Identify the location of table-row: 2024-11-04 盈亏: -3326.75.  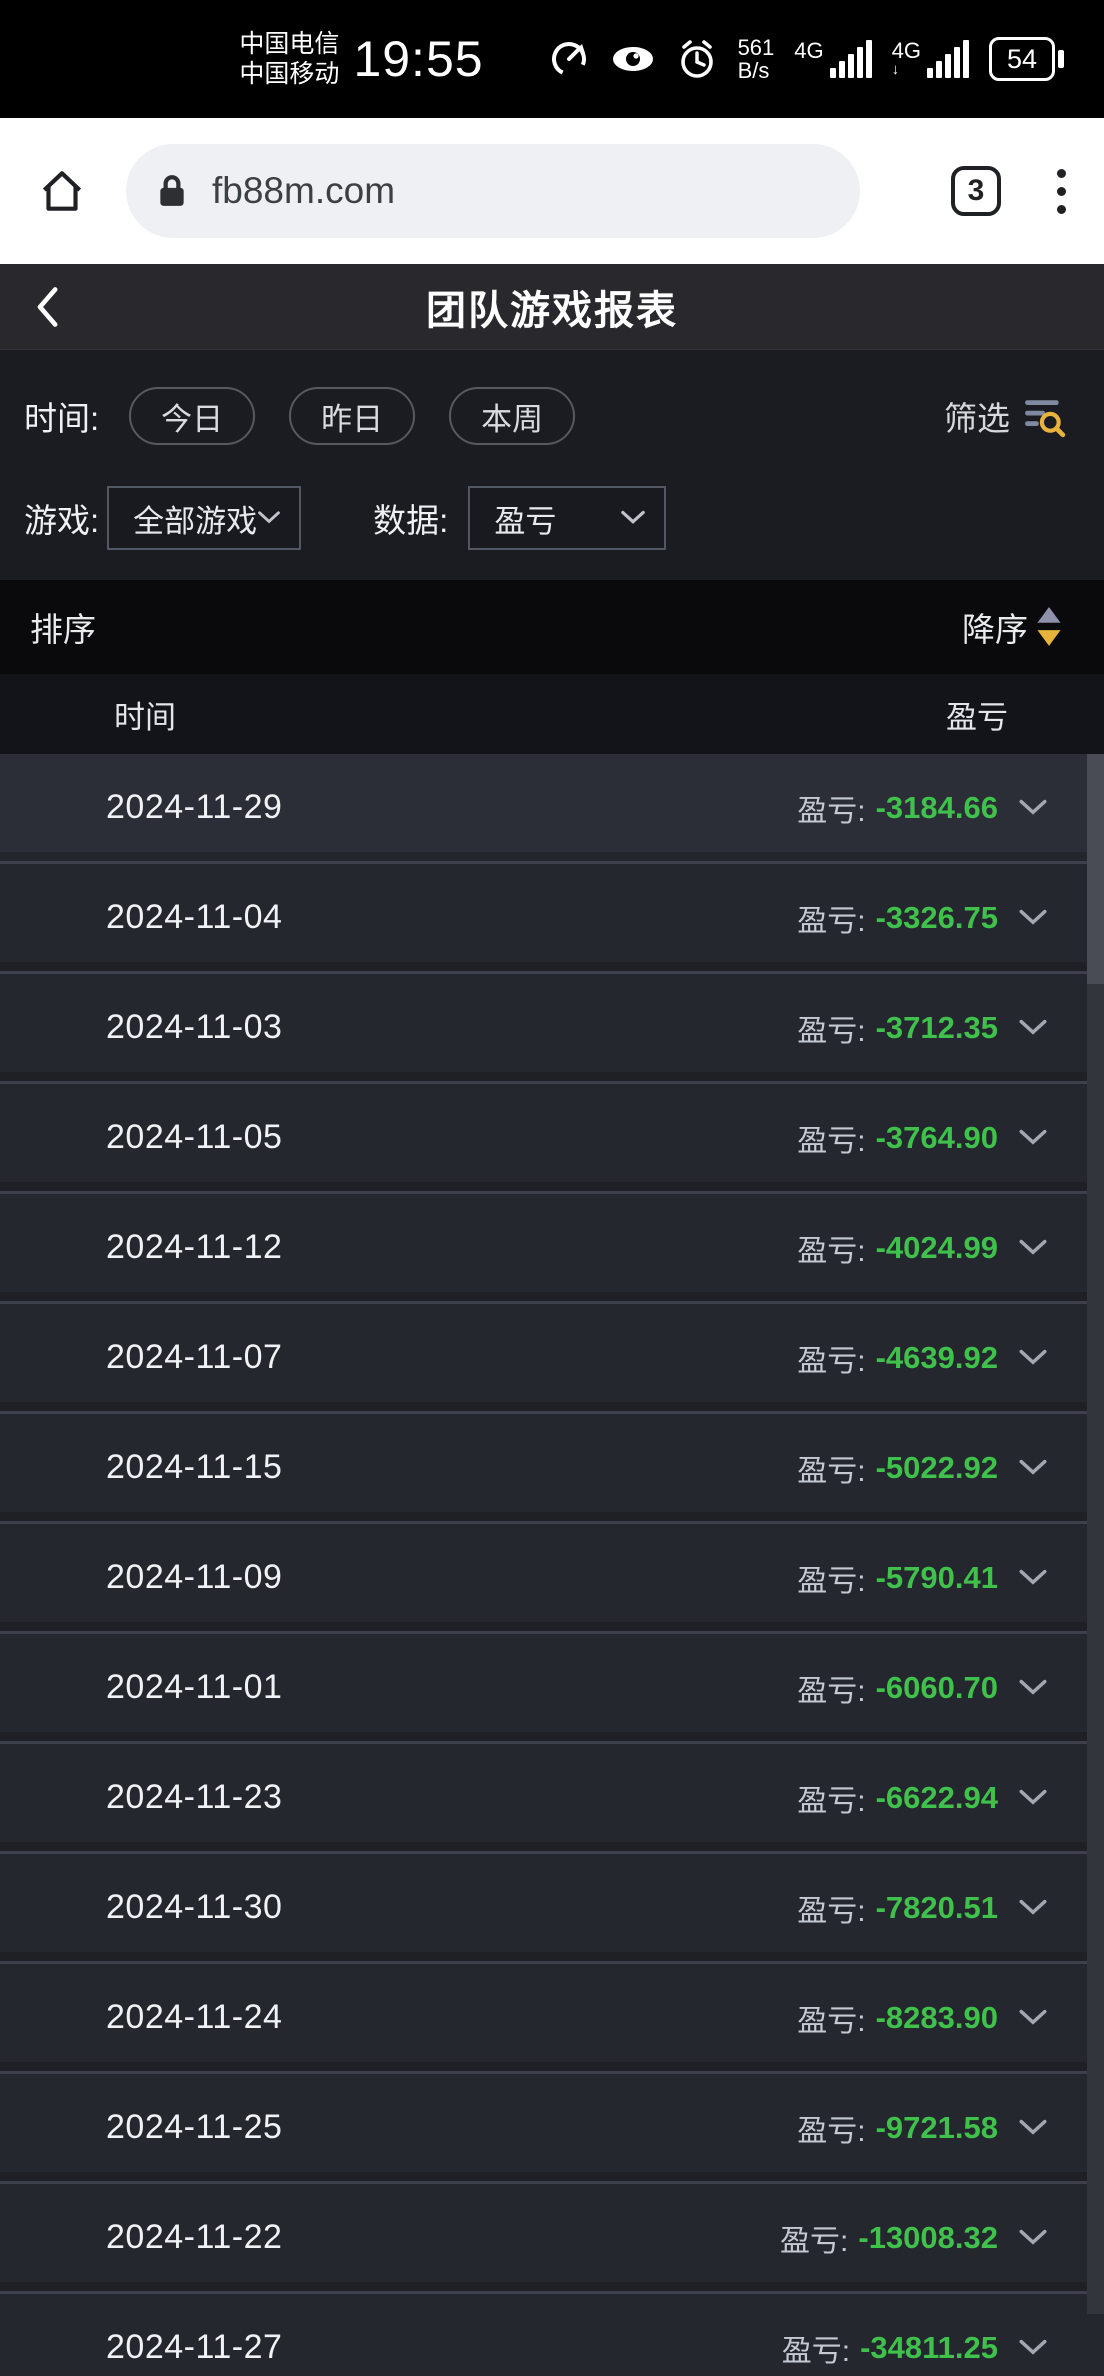
(552, 919).